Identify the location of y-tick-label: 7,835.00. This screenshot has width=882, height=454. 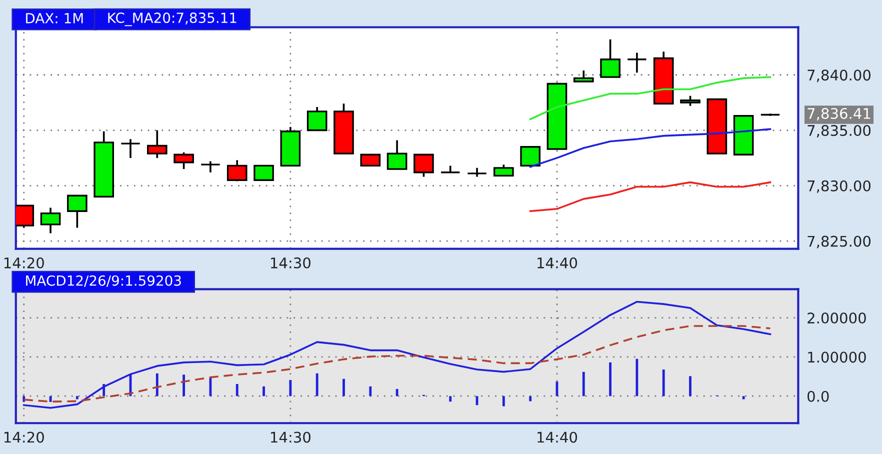
(839, 131).